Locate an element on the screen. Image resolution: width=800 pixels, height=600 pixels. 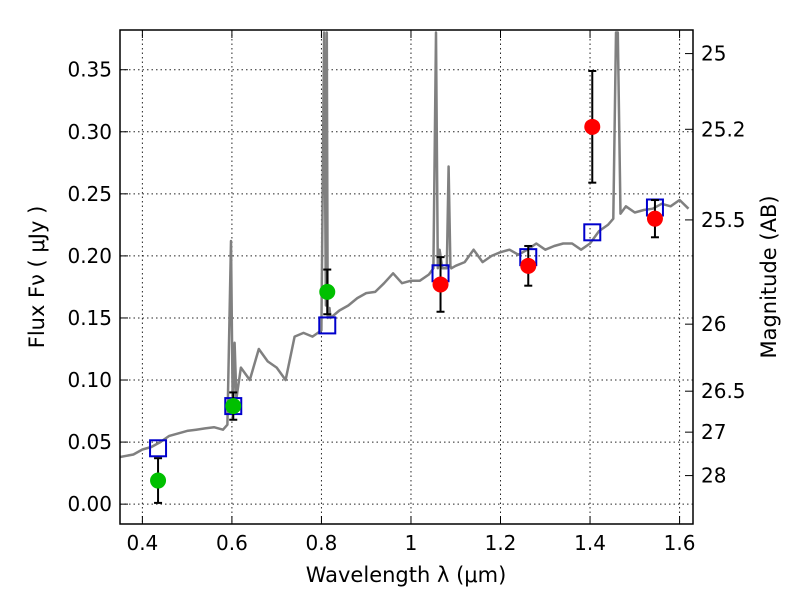
x-axis-title: Wavelength λ (μm) is located at coordinates (406, 575).